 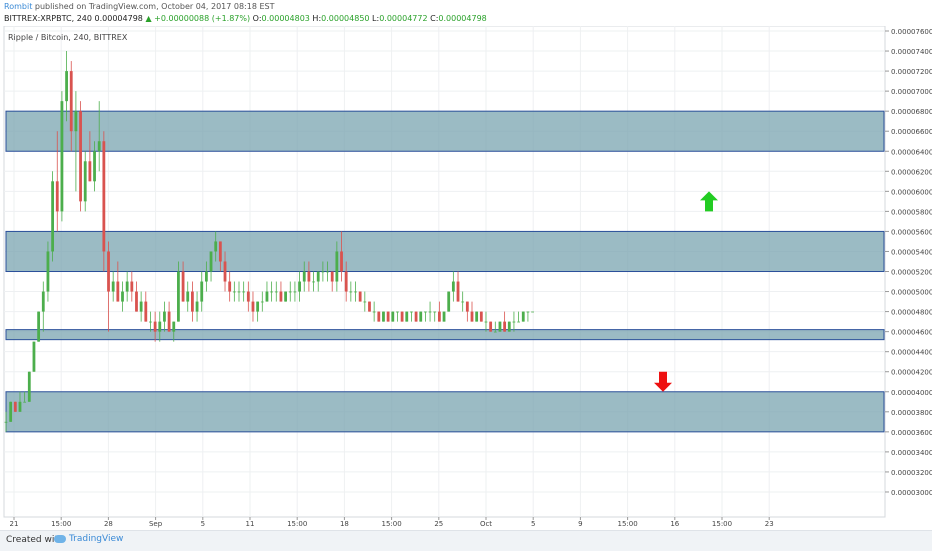 What do you see at coordinates (911, 353) in the screenshot?
I see `y-tick-label: 0.00004400` at bounding box center [911, 353].